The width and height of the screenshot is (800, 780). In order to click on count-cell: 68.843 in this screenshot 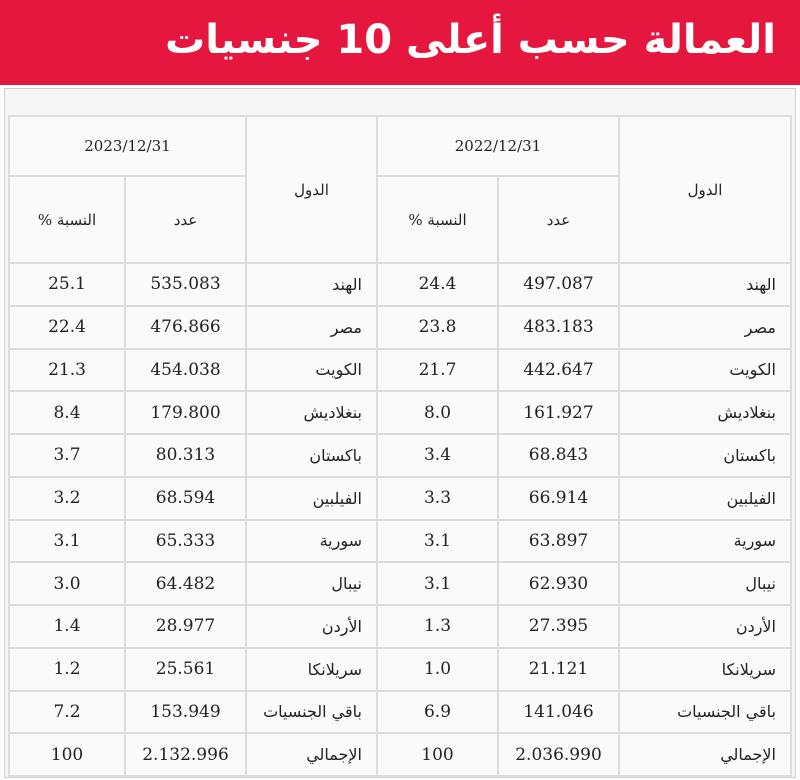, I will do `click(558, 455)`.